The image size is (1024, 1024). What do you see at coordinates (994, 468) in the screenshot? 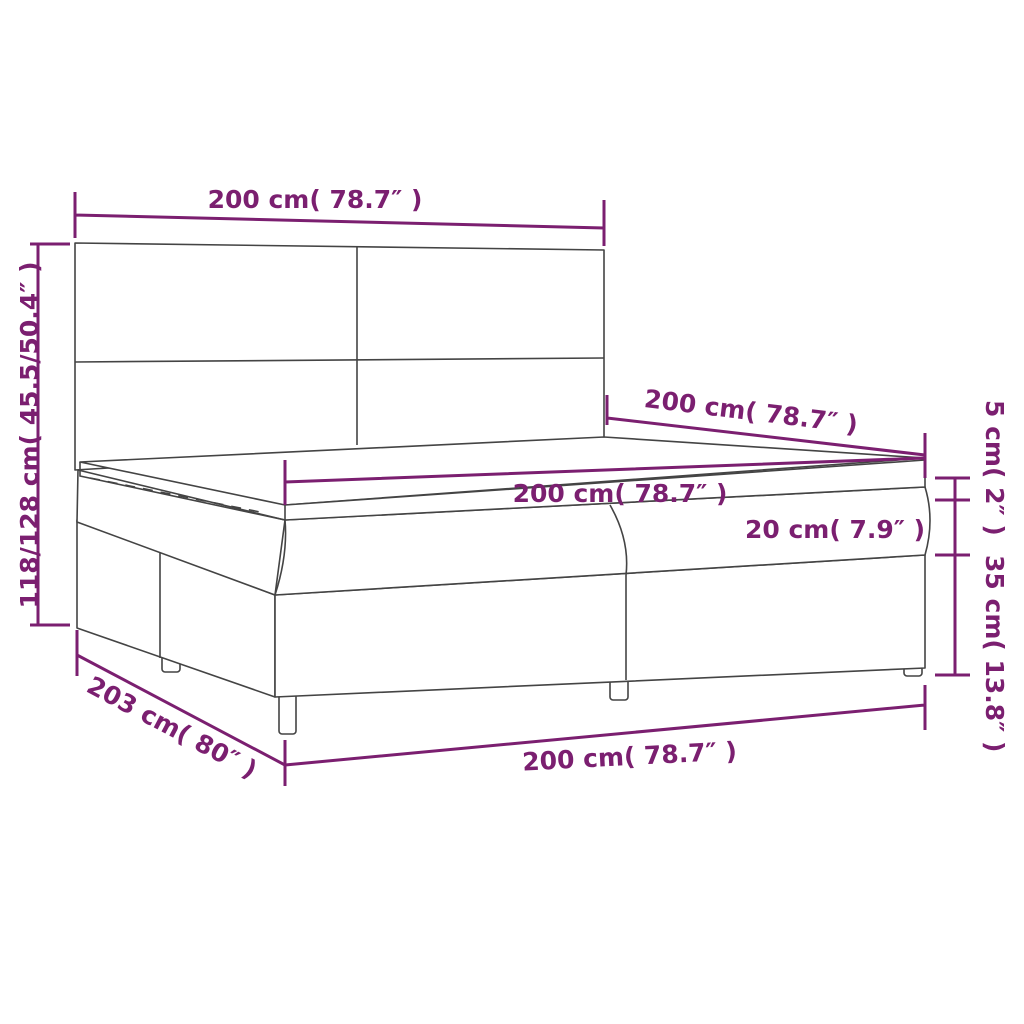
I see `topper-height-label: 5 cm( 2″ )` at bounding box center [994, 468].